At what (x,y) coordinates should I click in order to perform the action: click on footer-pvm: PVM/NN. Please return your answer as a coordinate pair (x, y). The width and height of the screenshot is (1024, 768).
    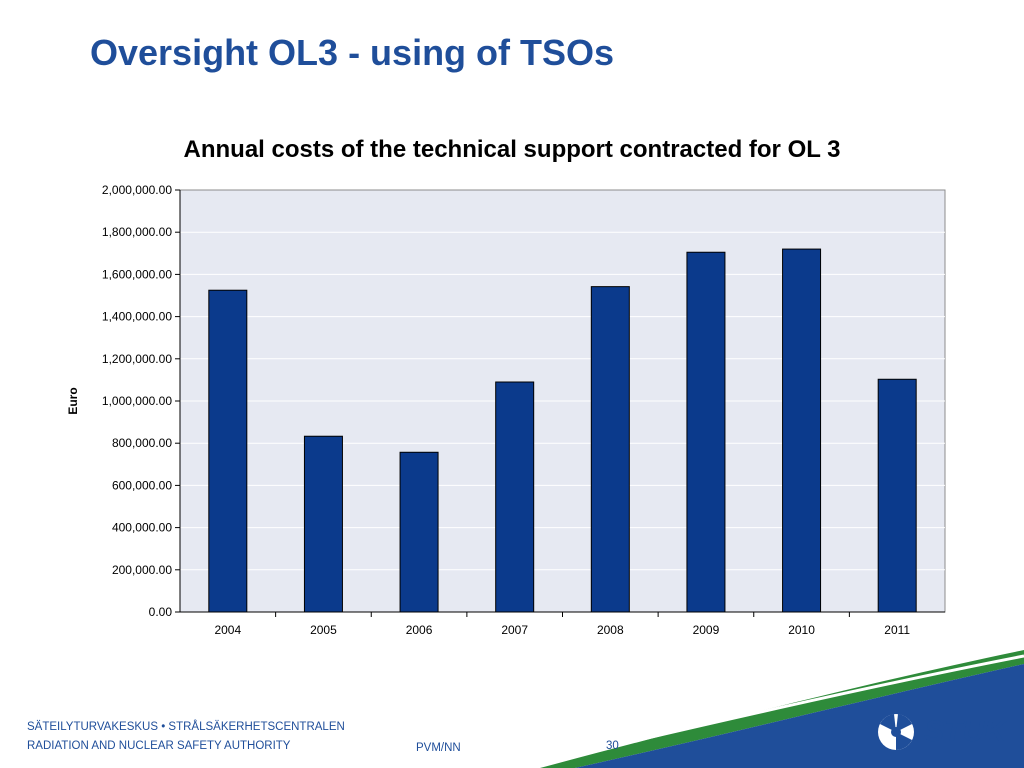
    Looking at the image, I should click on (438, 748).